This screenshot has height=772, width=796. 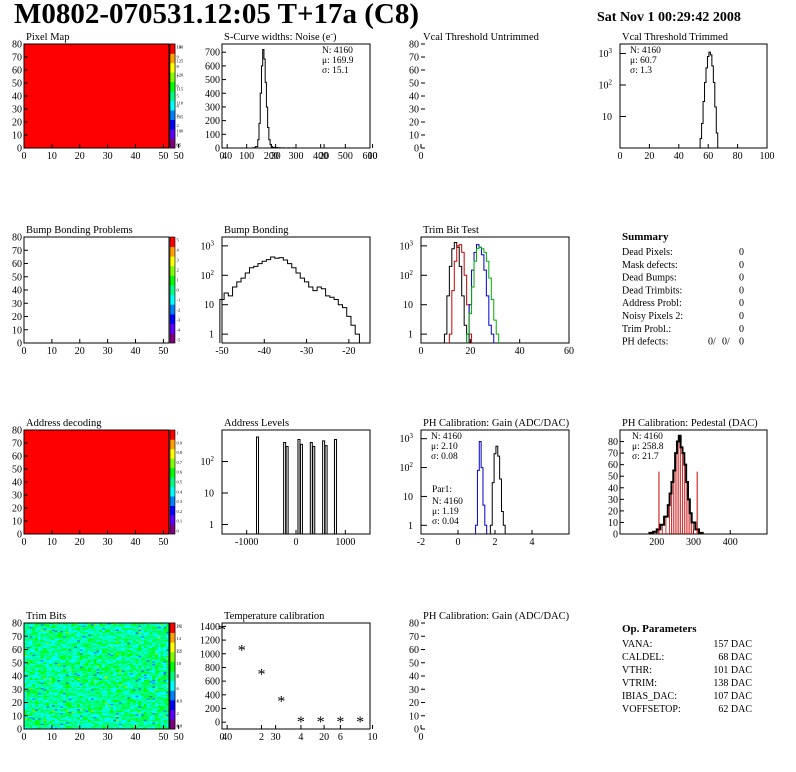 What do you see at coordinates (178, 135) in the screenshot?
I see `palette-label: 1` at bounding box center [178, 135].